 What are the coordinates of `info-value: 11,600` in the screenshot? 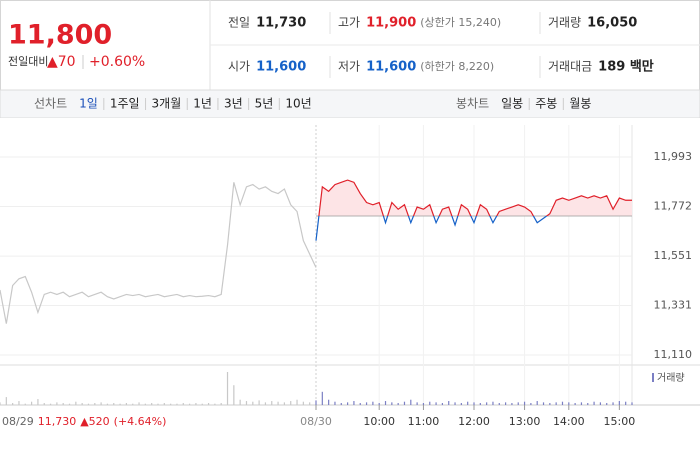 It's located at (281, 67).